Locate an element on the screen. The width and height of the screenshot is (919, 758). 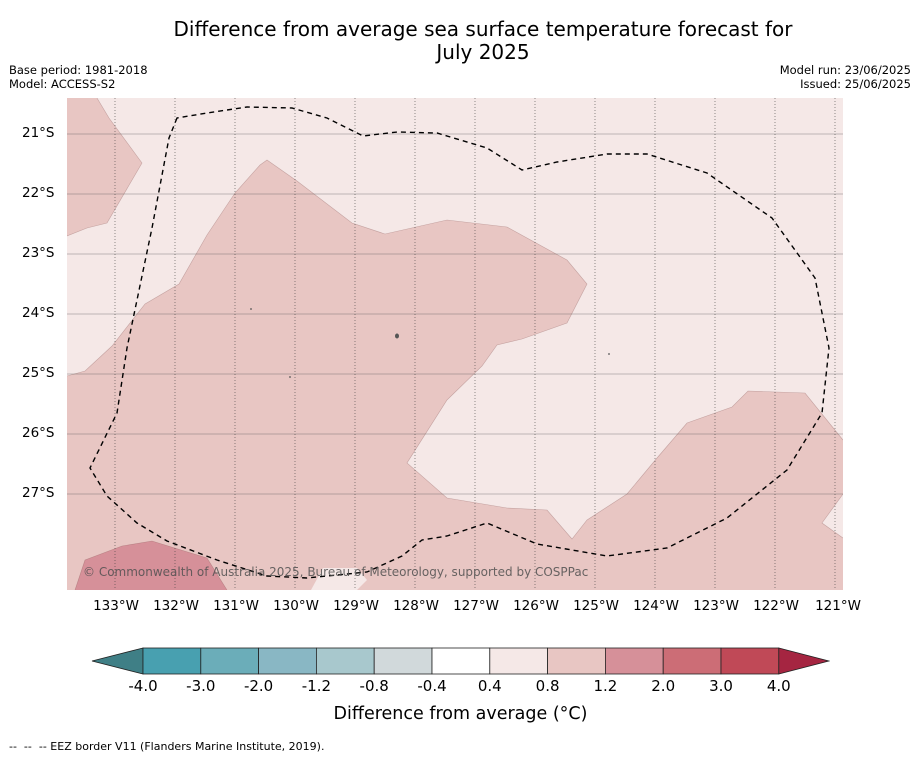
colorbar-extend-low is located at coordinates (117, 661).